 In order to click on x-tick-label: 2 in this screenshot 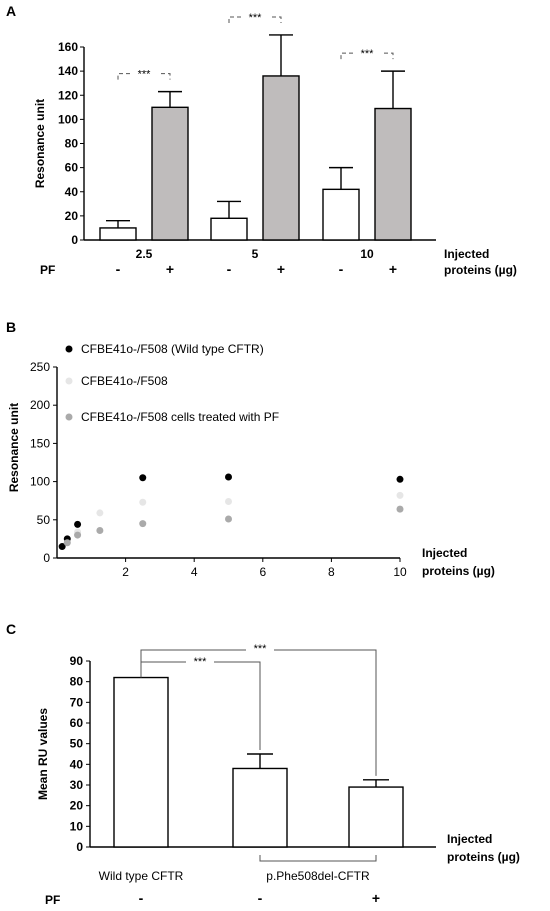, I will do `click(125, 572)`.